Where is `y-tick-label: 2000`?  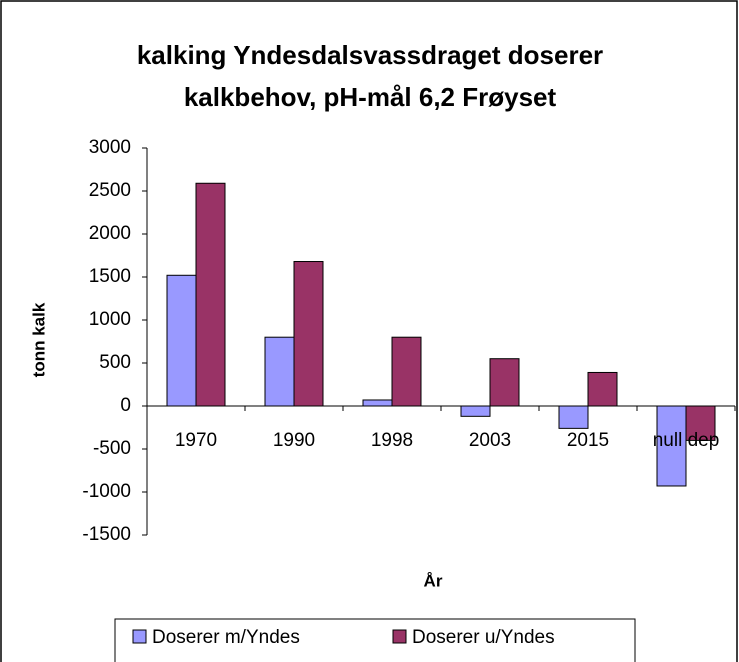
y-tick-label: 2000 is located at coordinates (110, 233).